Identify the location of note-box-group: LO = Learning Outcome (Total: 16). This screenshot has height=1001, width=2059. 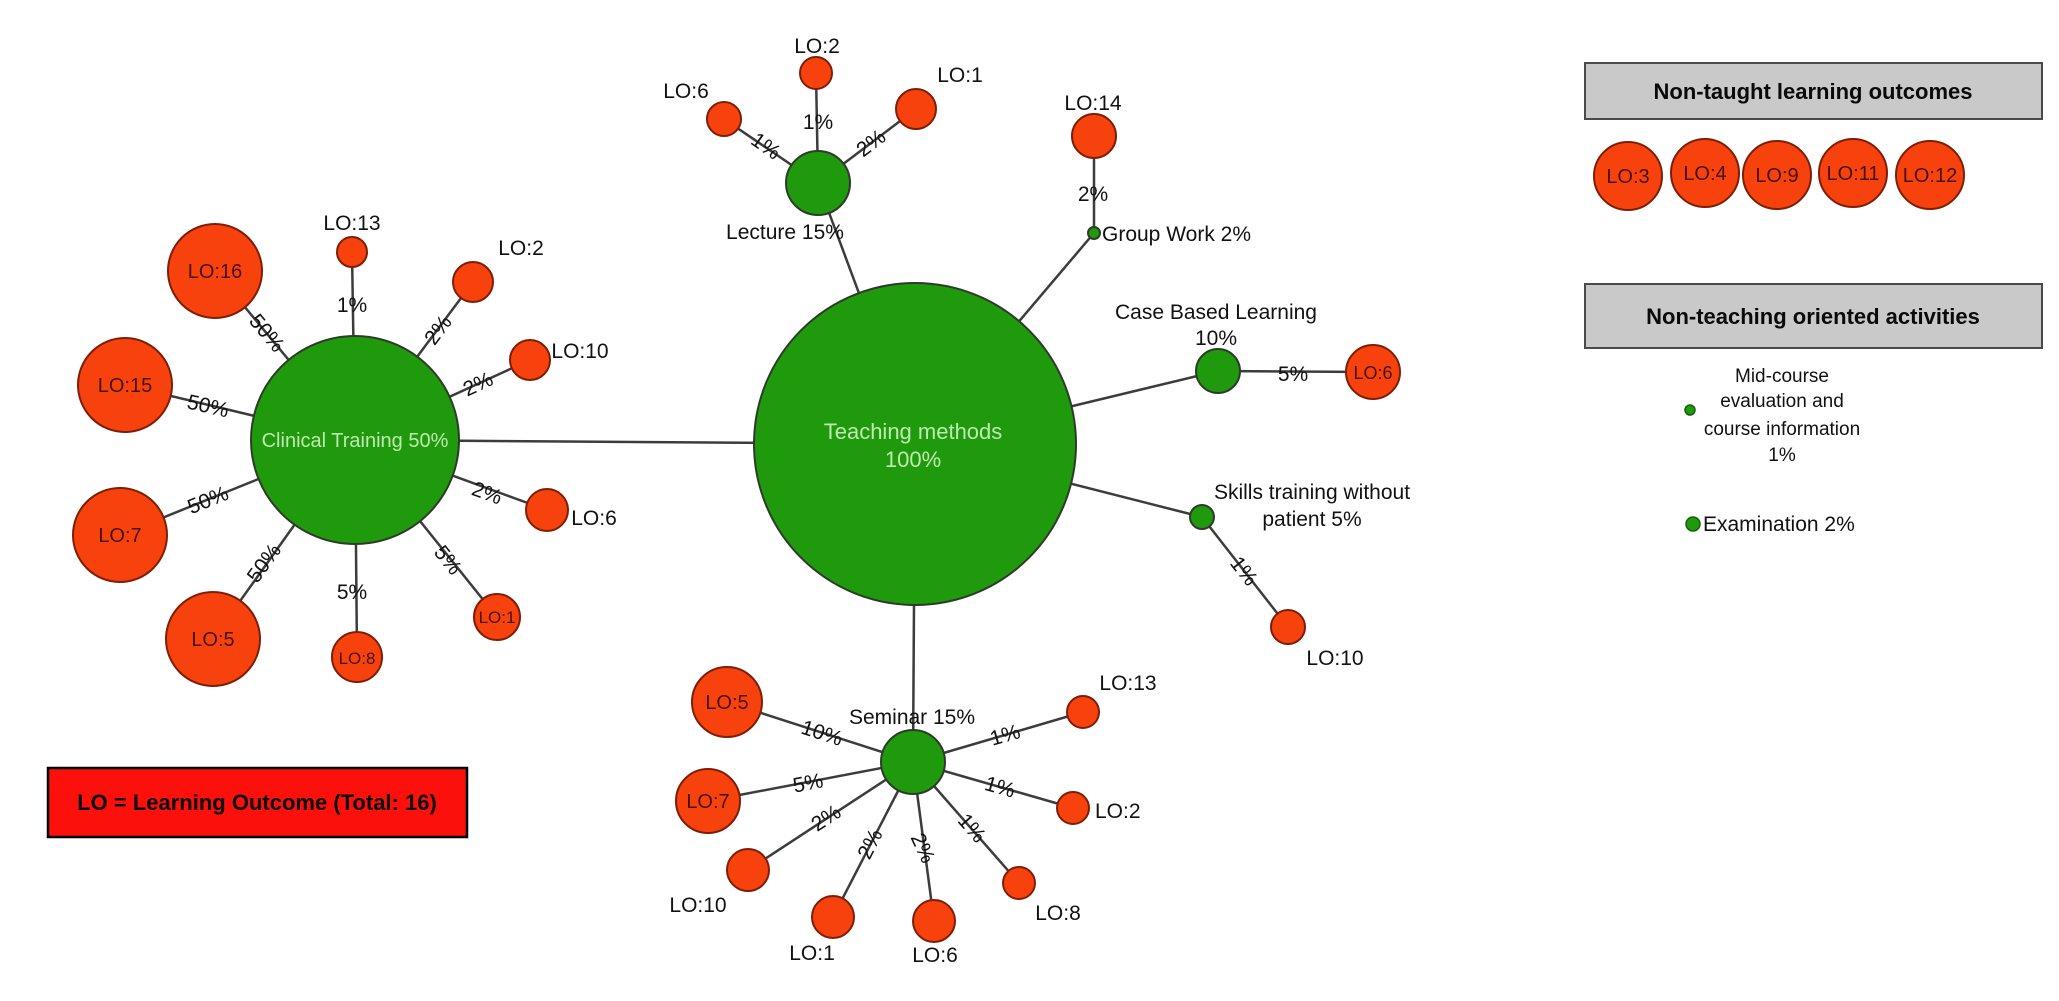
(257, 802).